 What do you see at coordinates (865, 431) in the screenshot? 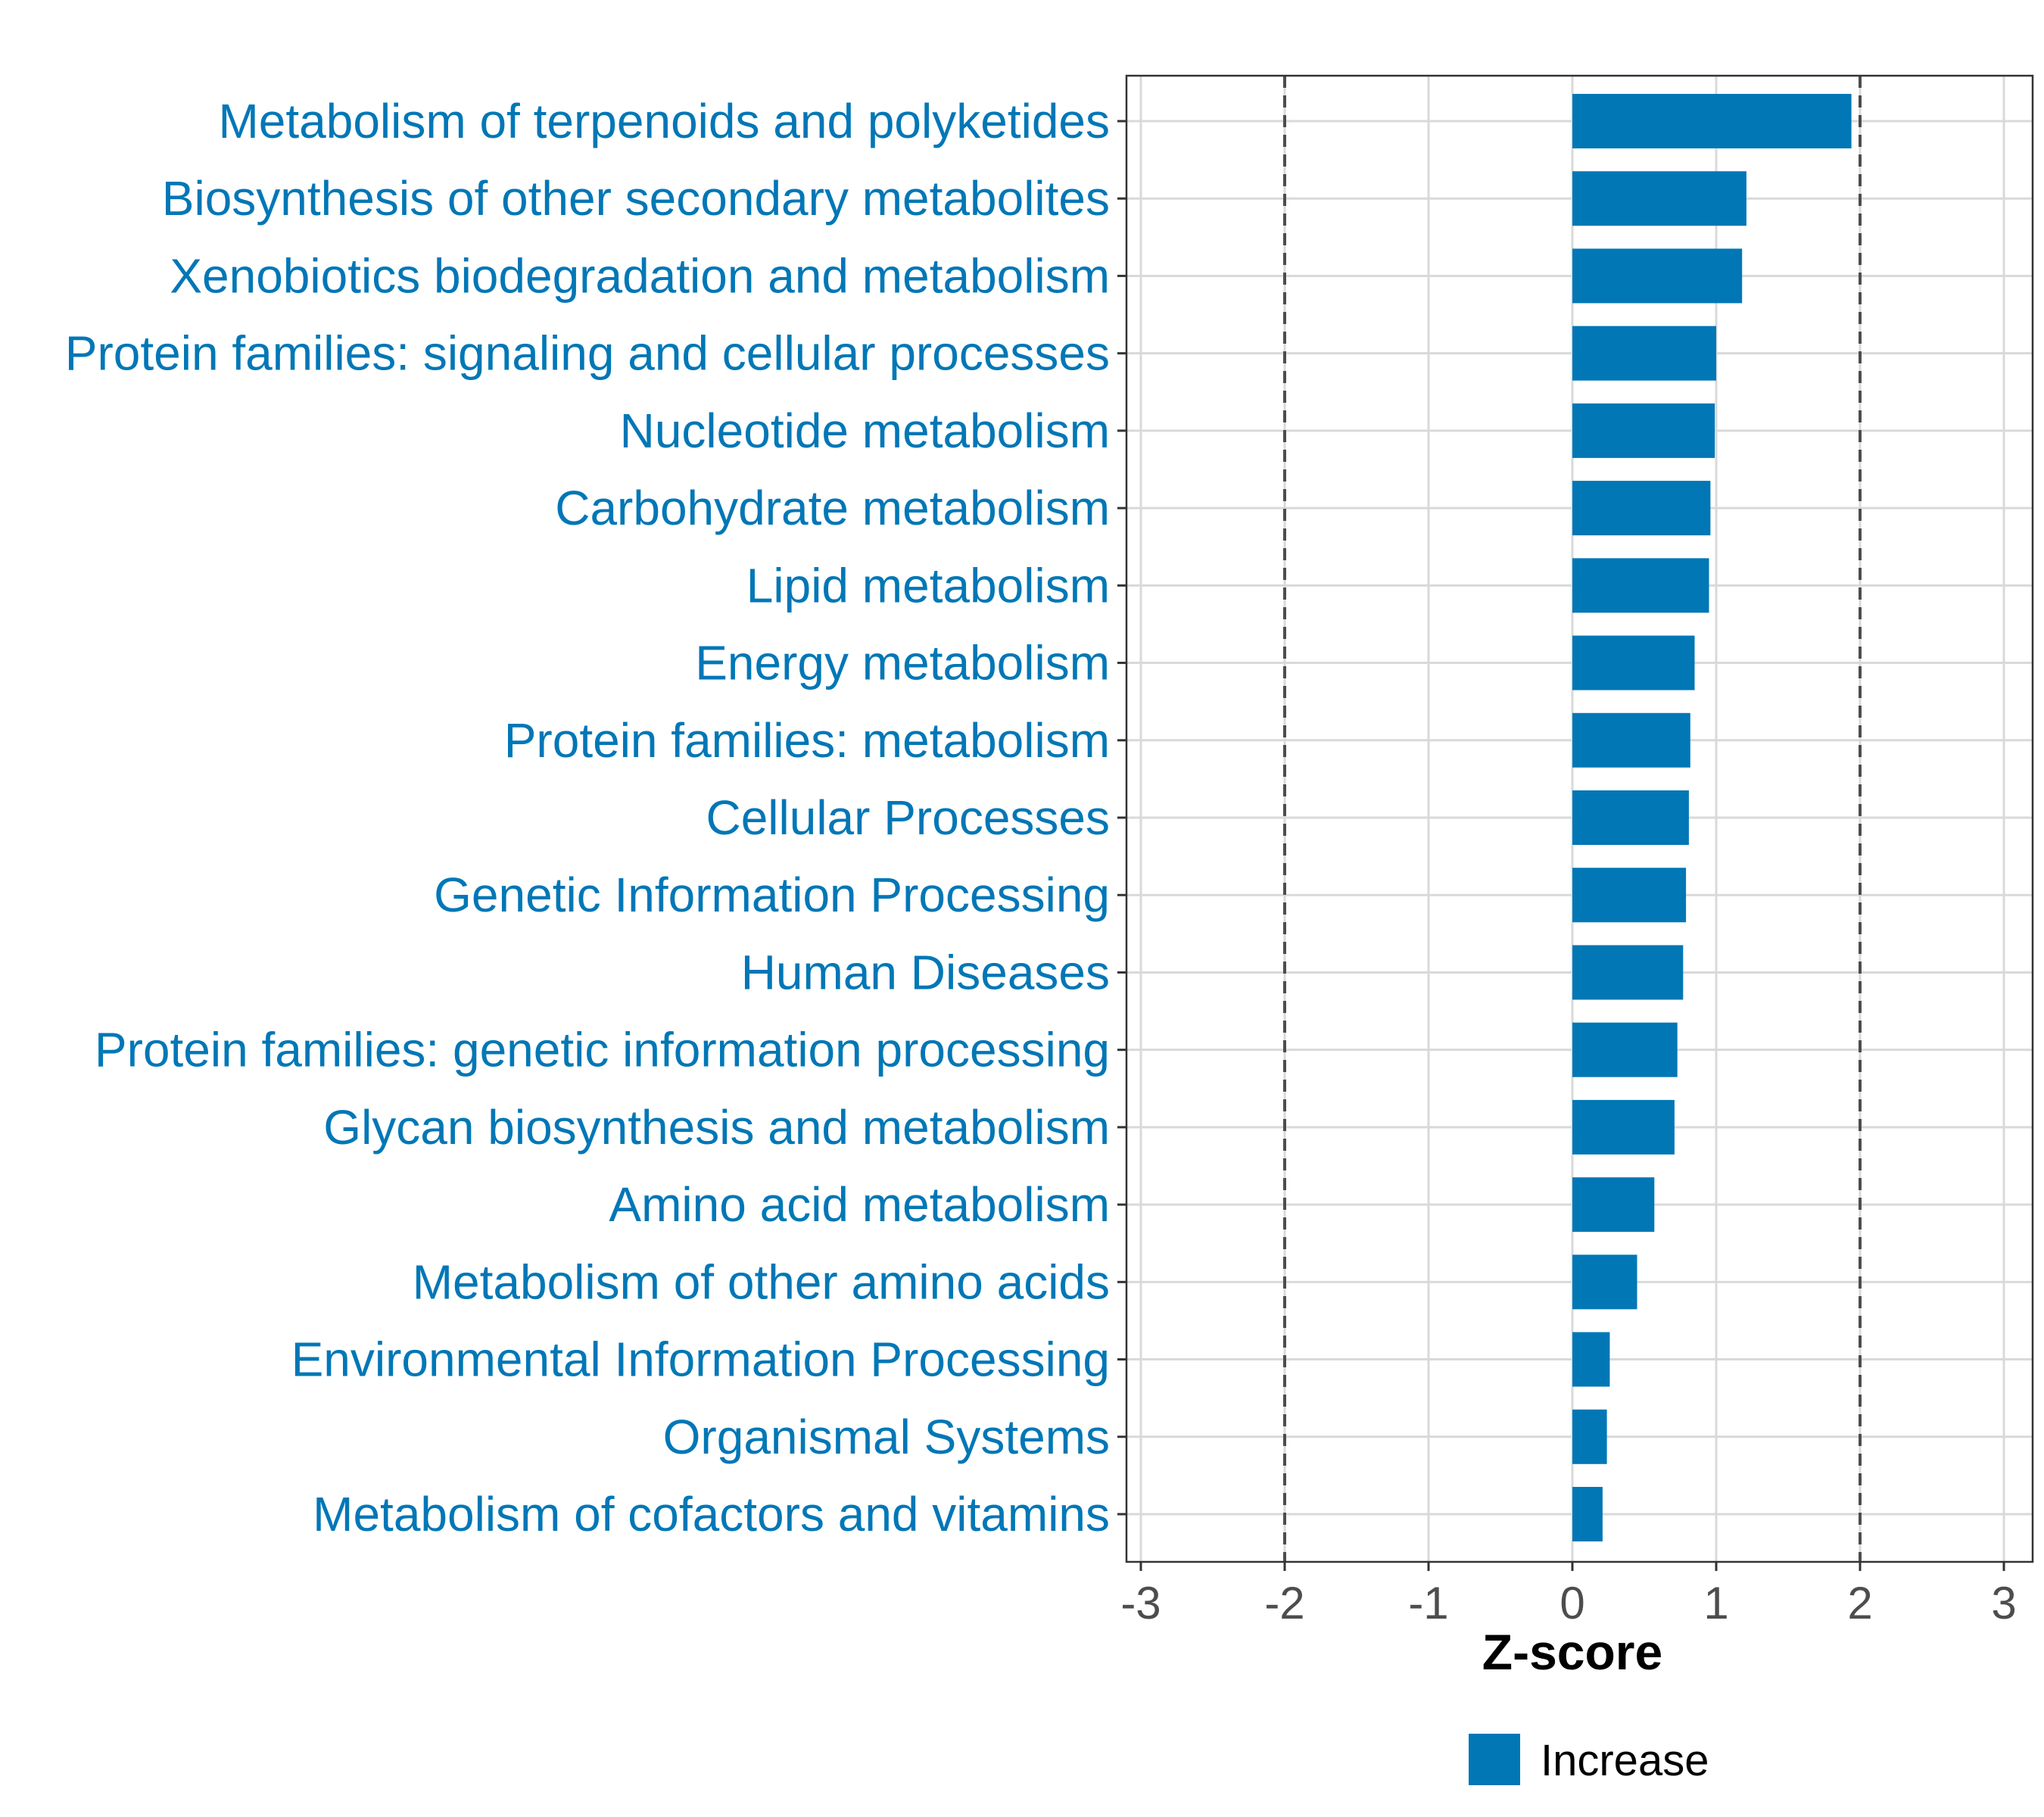
I see `category-label: Nucleotide metabolism` at bounding box center [865, 431].